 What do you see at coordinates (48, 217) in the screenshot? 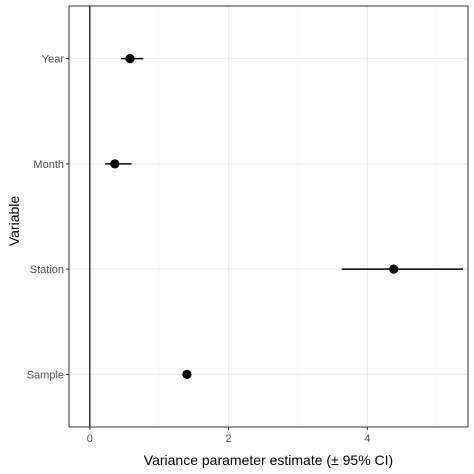
I see `y-axis: Year Month Station Sample` at bounding box center [48, 217].